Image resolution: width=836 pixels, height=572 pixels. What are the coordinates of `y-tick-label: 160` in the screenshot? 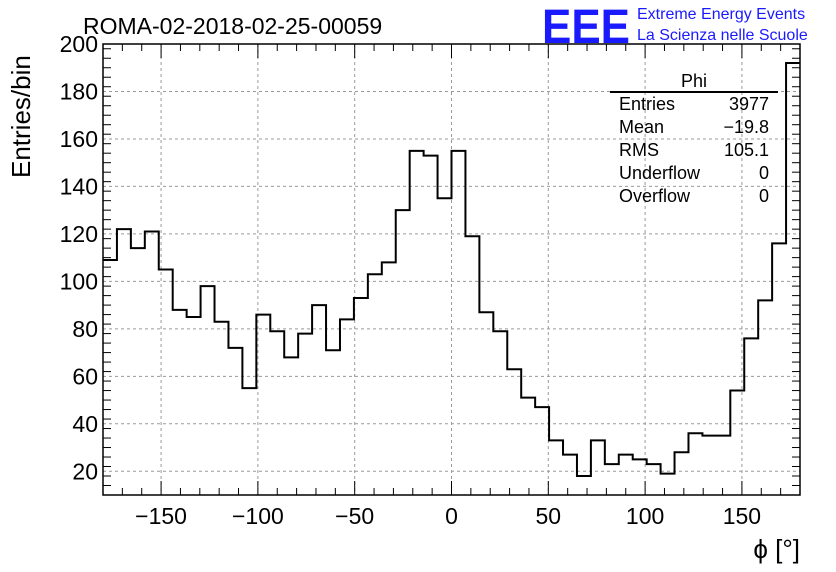 It's located at (79, 139).